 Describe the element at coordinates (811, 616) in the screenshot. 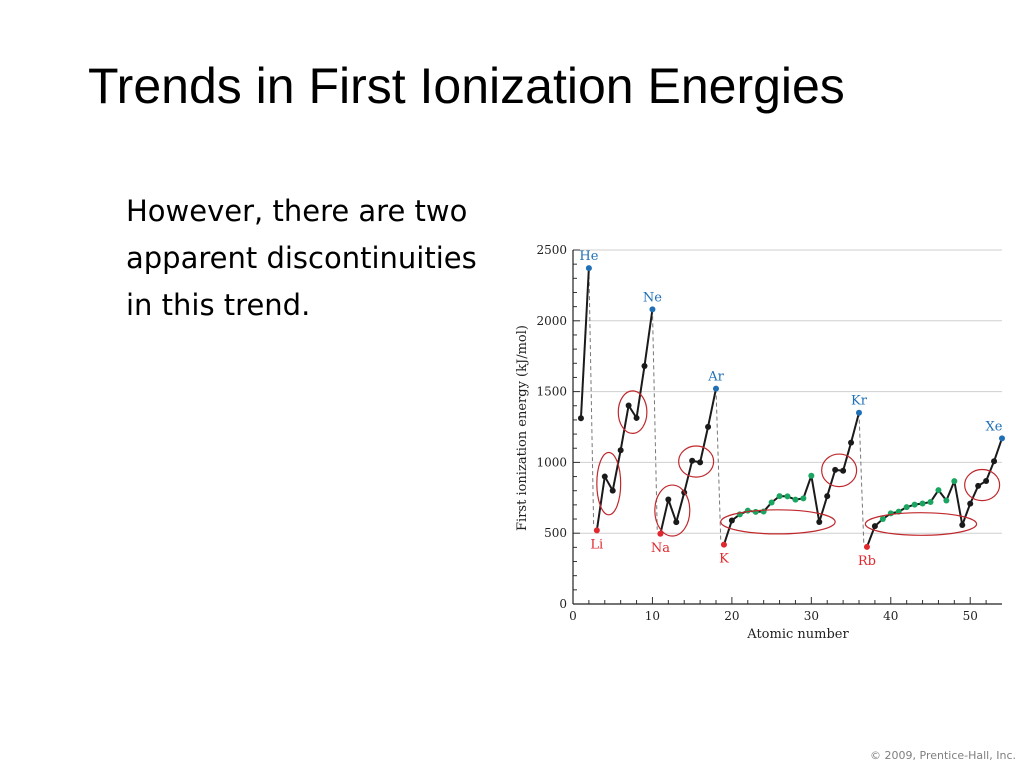

I see `x-tick-label: 30` at that location.